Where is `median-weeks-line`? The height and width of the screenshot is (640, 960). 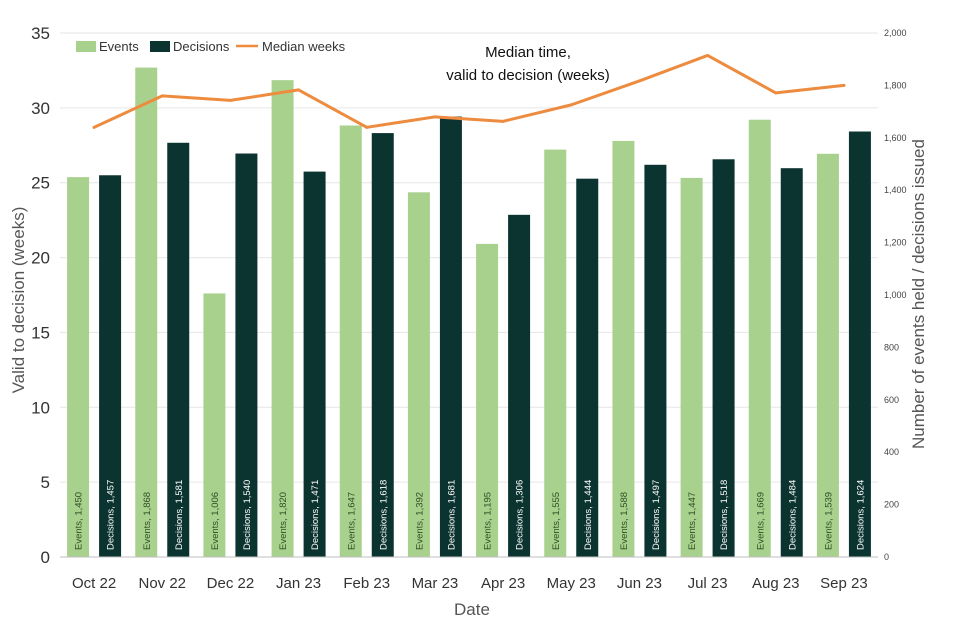
median-weeks-line is located at coordinates (469, 91).